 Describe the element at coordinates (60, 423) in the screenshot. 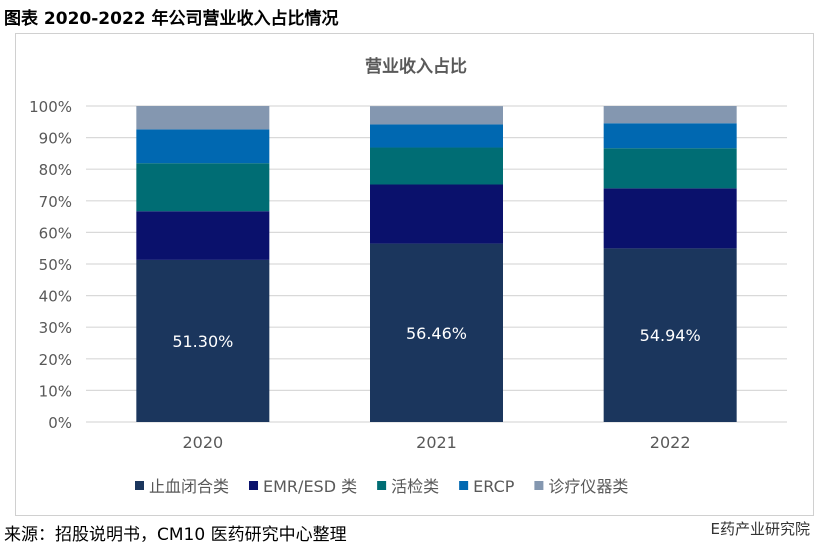

I see `y-tick-label: 0%` at that location.